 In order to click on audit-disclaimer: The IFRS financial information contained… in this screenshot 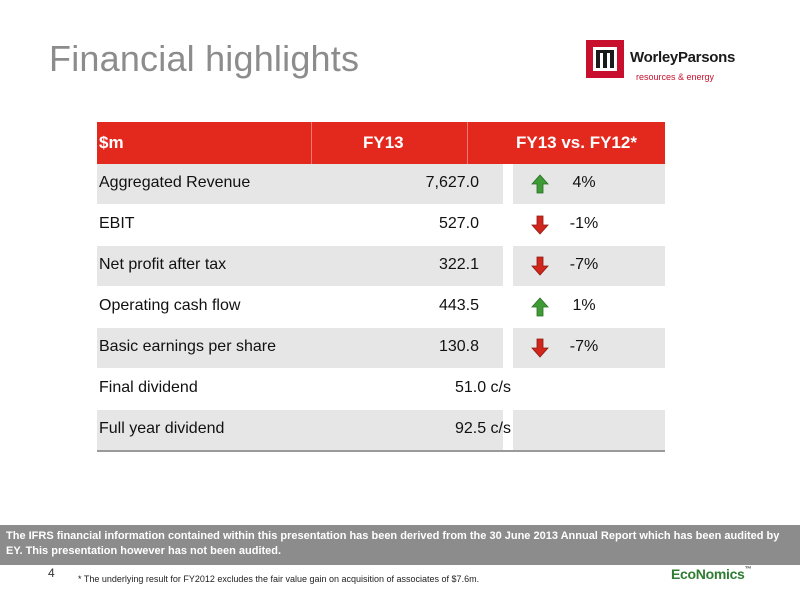, I will do `click(400, 545)`.